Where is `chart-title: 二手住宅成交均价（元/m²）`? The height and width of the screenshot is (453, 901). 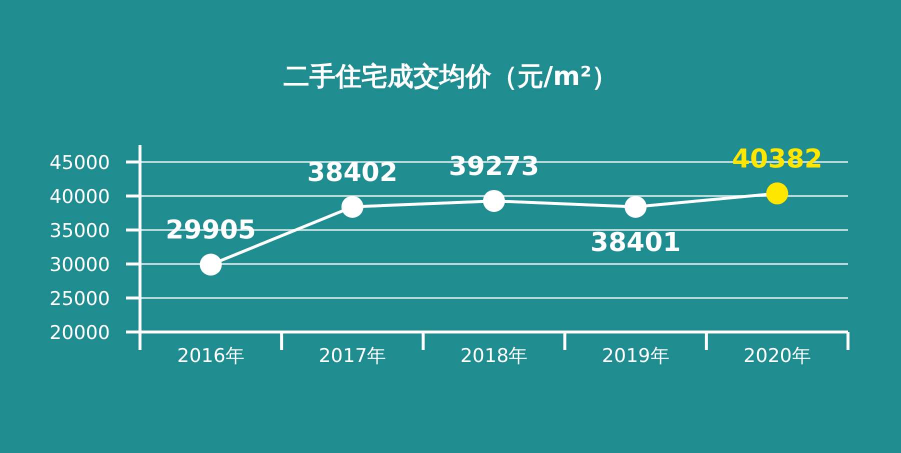
chart-title: 二手住宅成交均价（元/m²） is located at coordinates (451, 77).